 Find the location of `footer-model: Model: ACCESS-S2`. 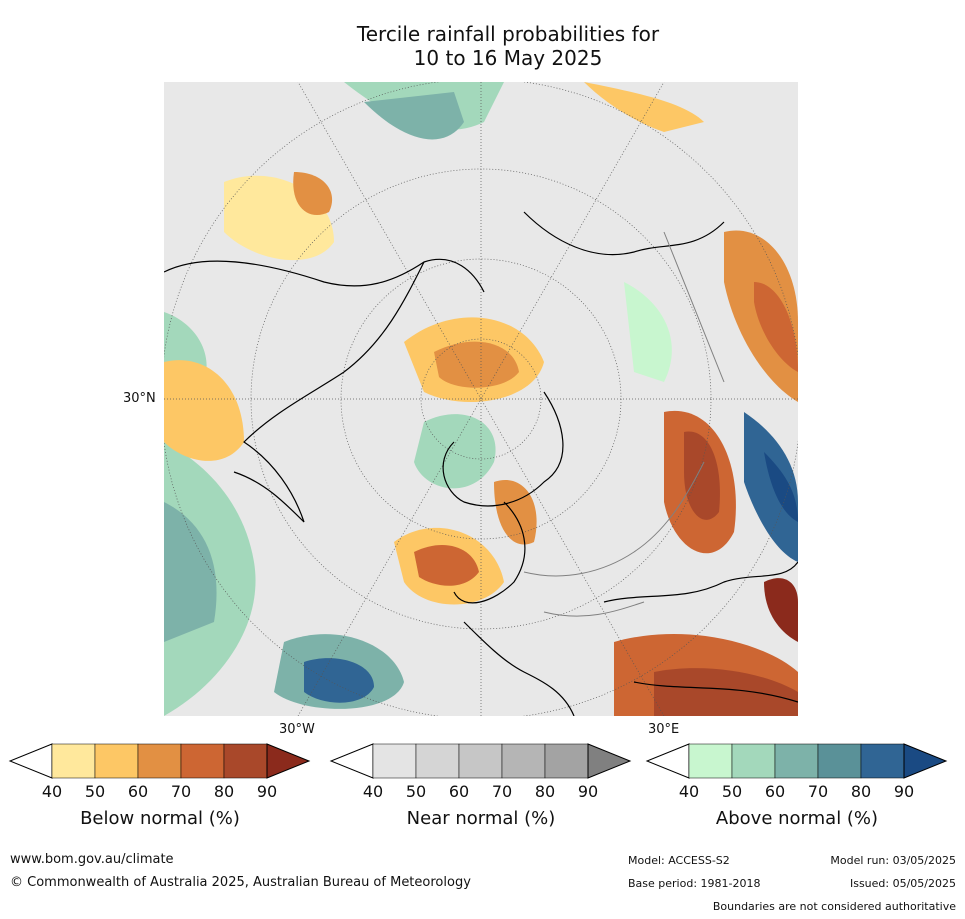

footer-model: Model: ACCESS-S2 is located at coordinates (679, 860).